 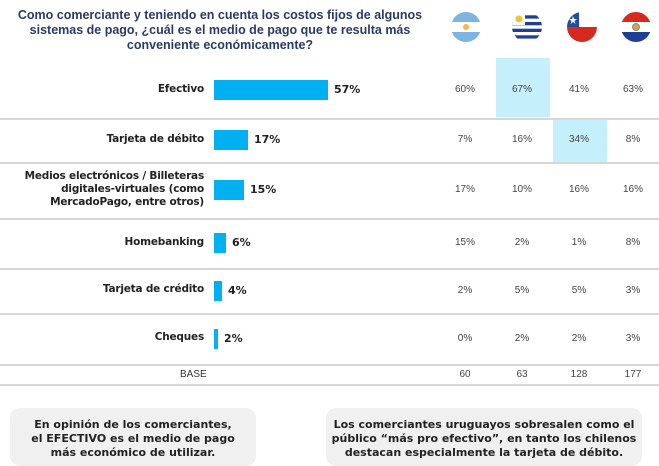 I want to click on table-cell-paraguay: 16%, so click(x=632, y=189).